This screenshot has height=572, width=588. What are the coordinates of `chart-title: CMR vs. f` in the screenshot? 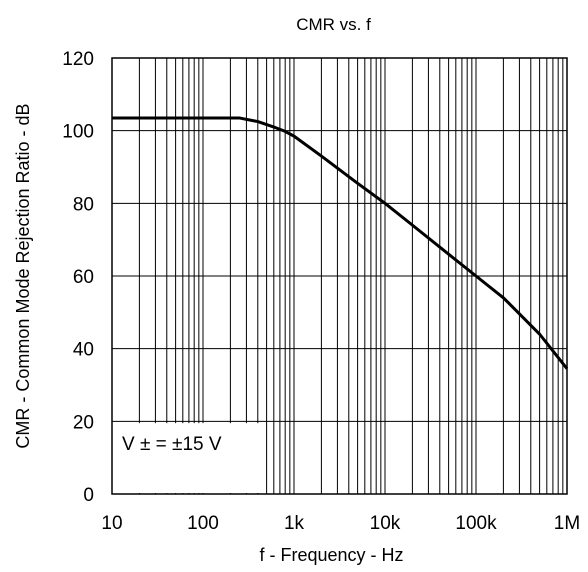 It's located at (333, 24).